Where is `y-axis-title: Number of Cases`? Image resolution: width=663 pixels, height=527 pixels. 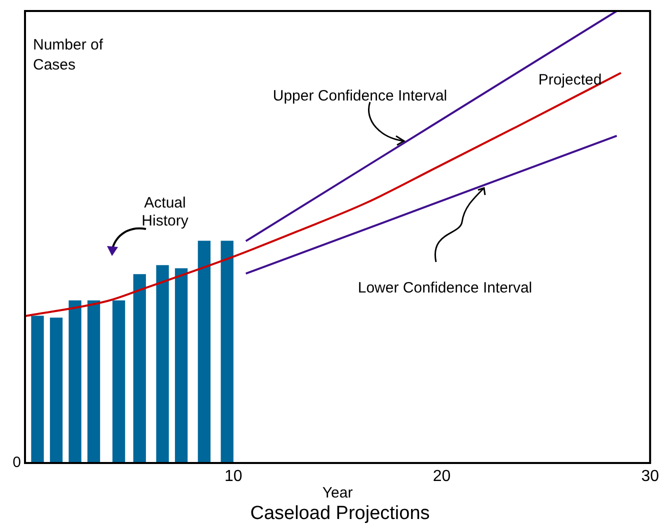
y-axis-title: Number of Cases is located at coordinates (68, 55).